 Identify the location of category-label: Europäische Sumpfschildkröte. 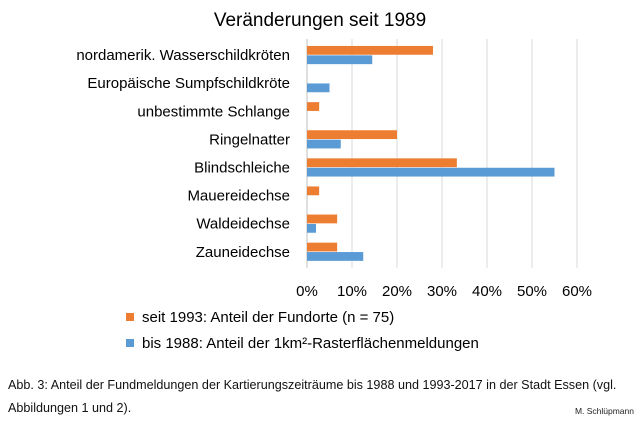
(188, 83).